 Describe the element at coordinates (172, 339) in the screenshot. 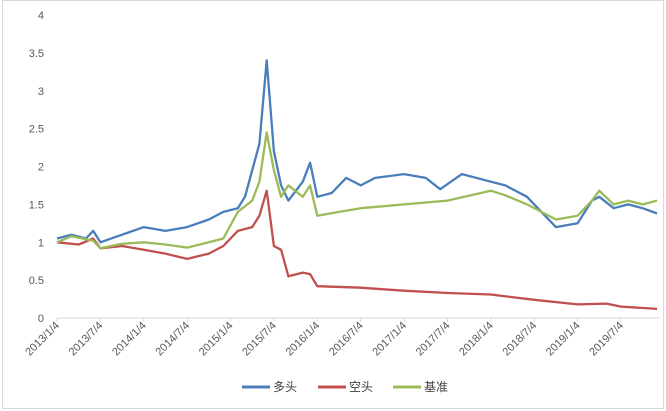

I see `x-tick-label: 2014/7/4` at that location.